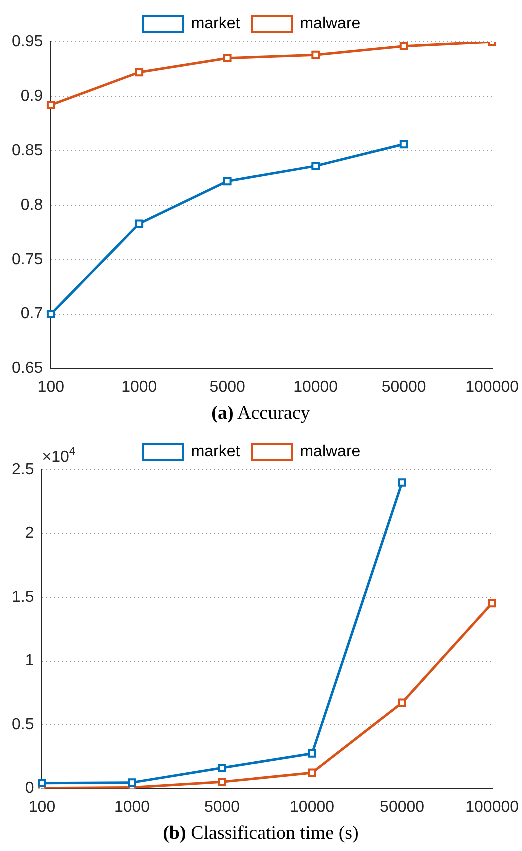  What do you see at coordinates (28, 259) in the screenshot?
I see `y-tick-label: 0.75` at bounding box center [28, 259].